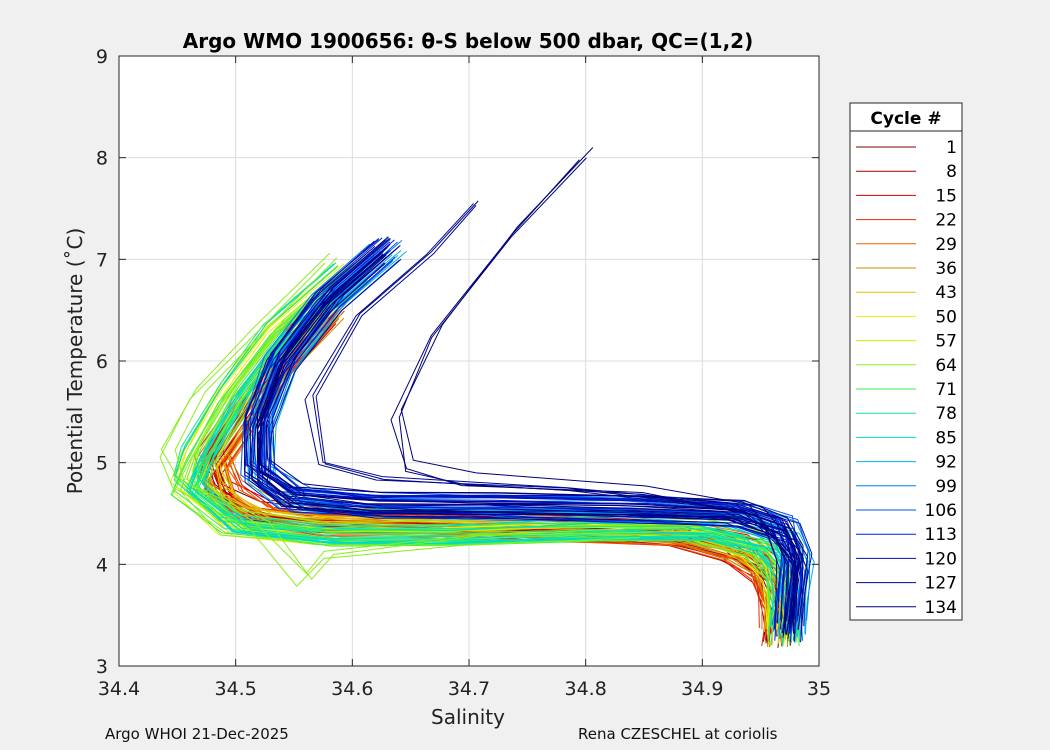 Image resolution: width=1050 pixels, height=750 pixels. Describe the element at coordinates (102, 159) in the screenshot. I see `y-tick-label: 8` at that location.